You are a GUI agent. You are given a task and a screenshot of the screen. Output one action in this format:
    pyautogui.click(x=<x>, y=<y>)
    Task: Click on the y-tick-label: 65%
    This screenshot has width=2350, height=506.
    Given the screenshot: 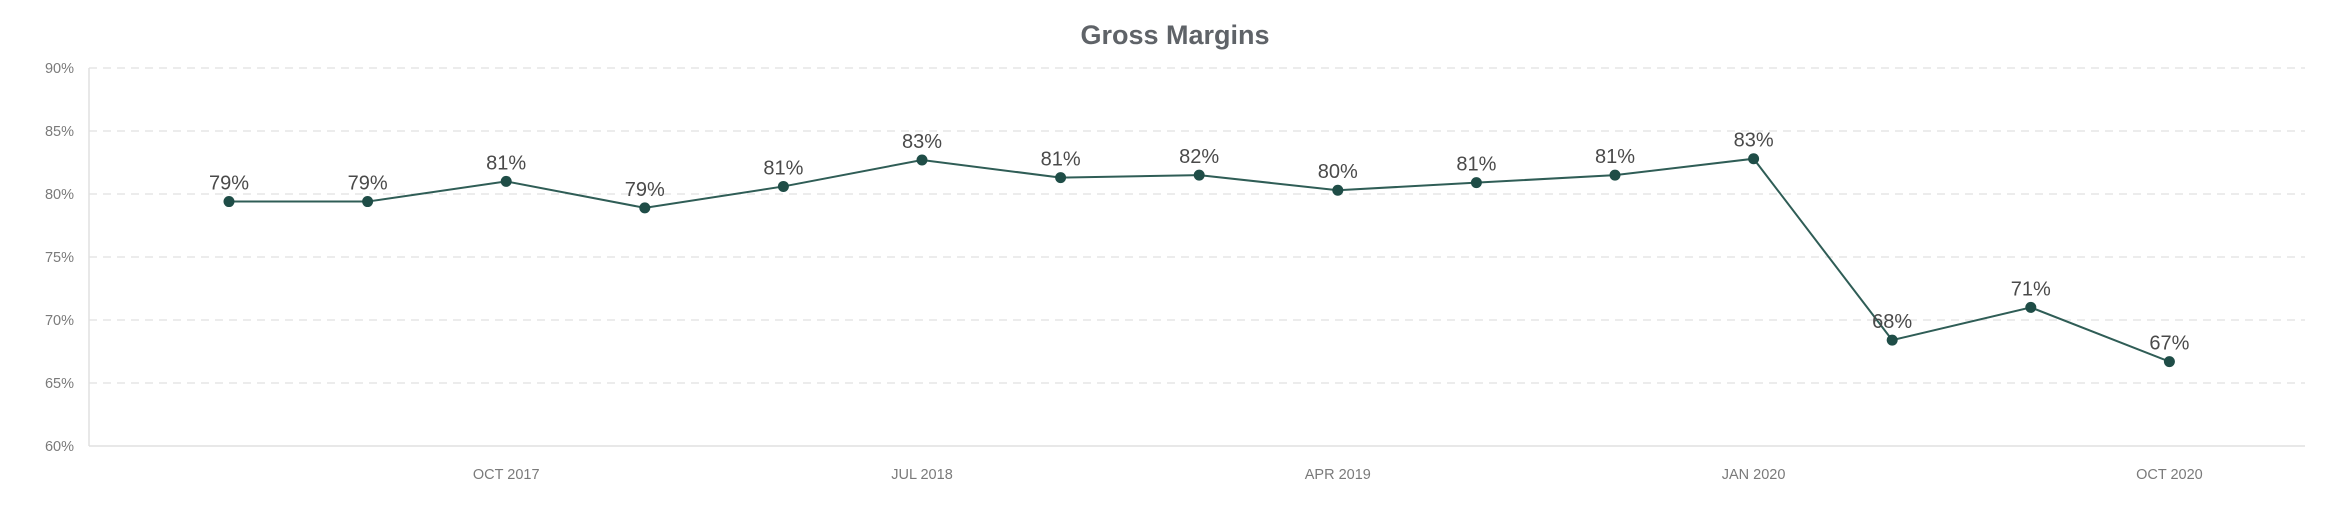 What is the action you would take?
    pyautogui.click(x=59, y=384)
    